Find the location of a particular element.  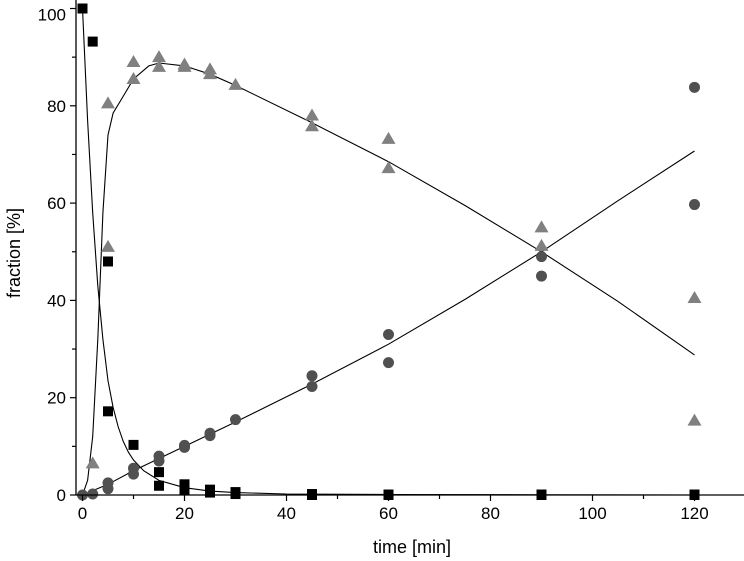

x-tick-label: 0 is located at coordinates (82, 513).